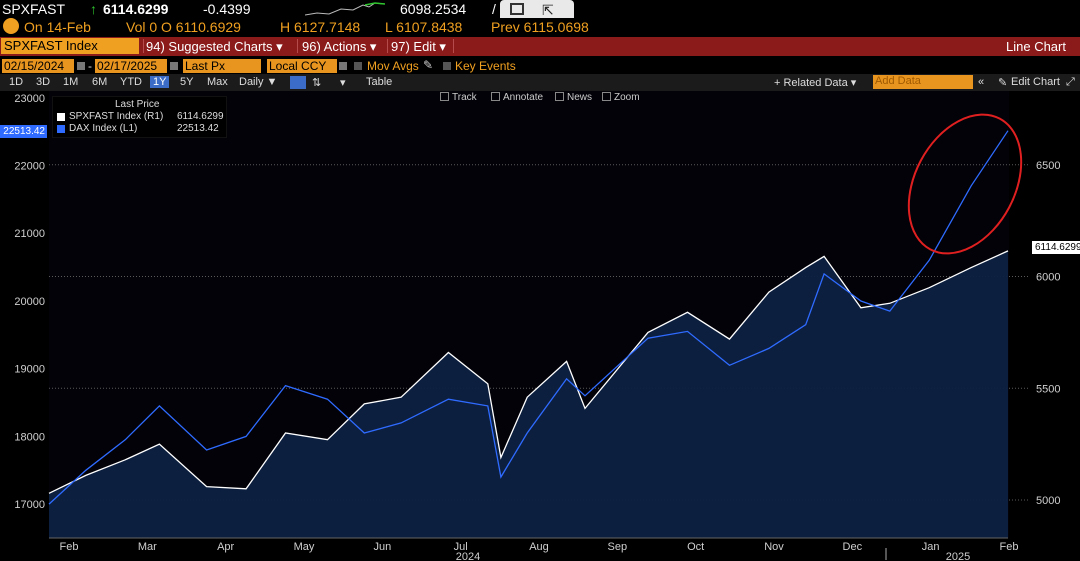  What do you see at coordinates (29, 437) in the screenshot?
I see `y-left-tick-label: 18000` at bounding box center [29, 437].